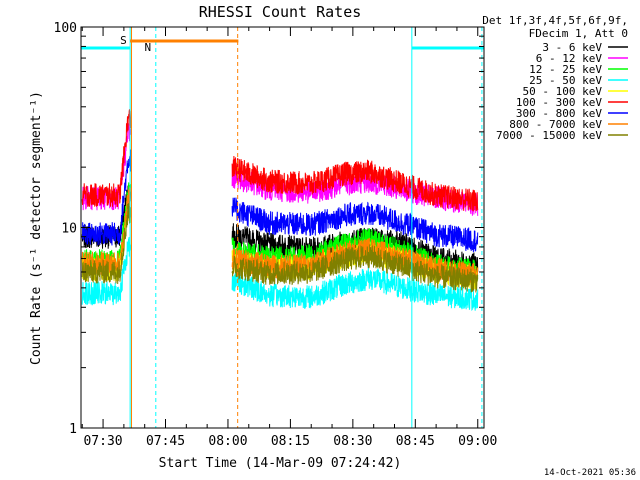 This screenshot has height=480, width=640. I want to click on legend-entry-label: 50 - 100 keV, so click(563, 91).